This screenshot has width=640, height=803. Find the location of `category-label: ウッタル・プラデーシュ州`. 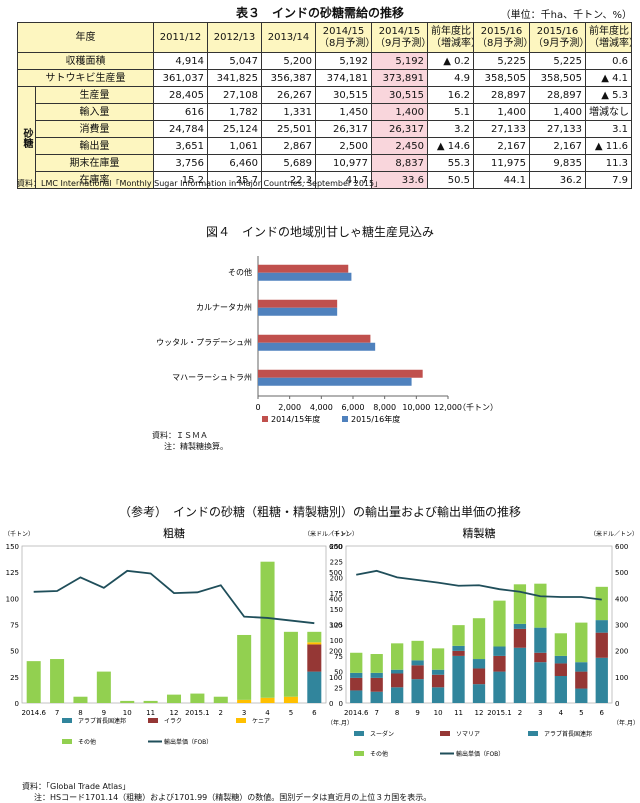

category-label: ウッタル・プラデーシュ州 is located at coordinates (204, 342).